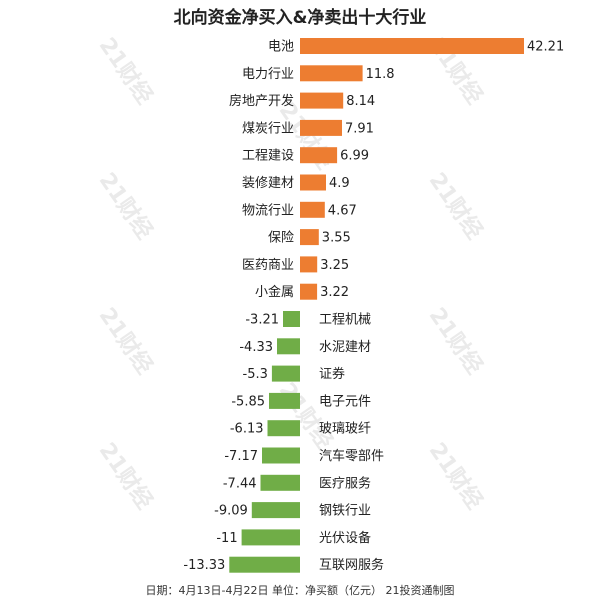 The width and height of the screenshot is (600, 600). I want to click on data-label: -6.13, so click(247, 429).